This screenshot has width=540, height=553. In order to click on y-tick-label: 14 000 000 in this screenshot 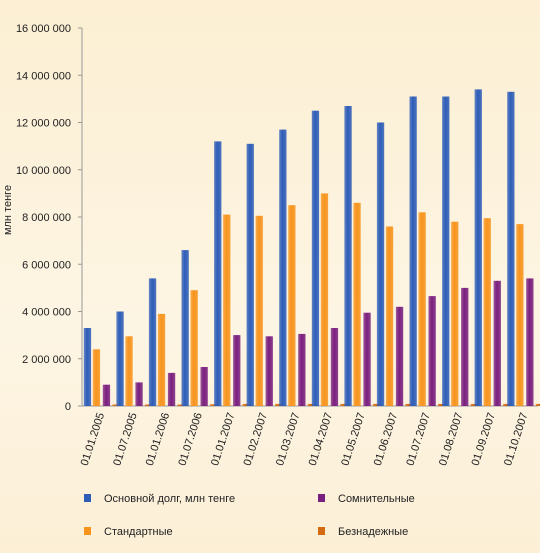, I will do `click(43, 76)`.